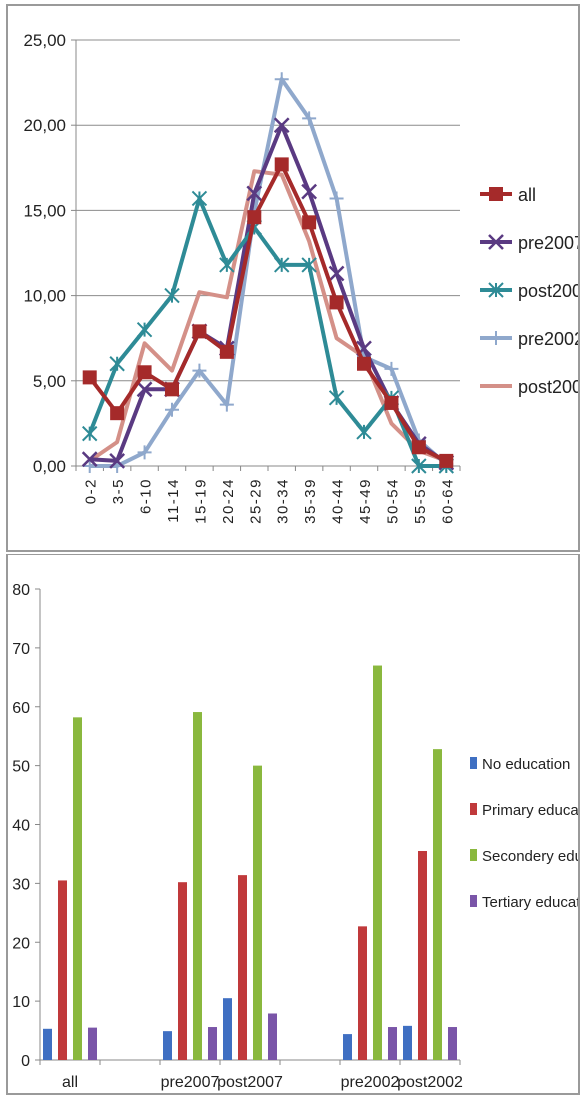  What do you see at coordinates (527, 195) in the screenshot?
I see `legend-label: all` at bounding box center [527, 195].